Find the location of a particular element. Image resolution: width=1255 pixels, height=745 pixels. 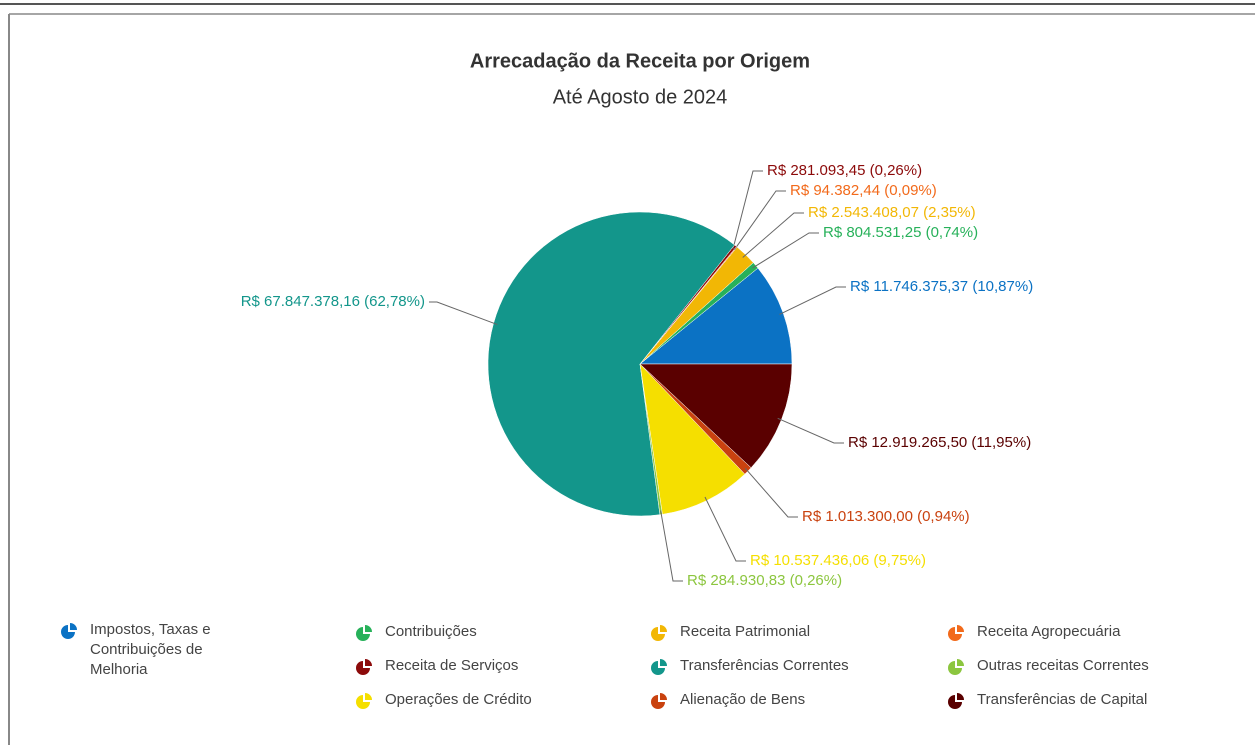

data-label: R$ 2.543.408,07 (2,35%) is located at coordinates (892, 212).